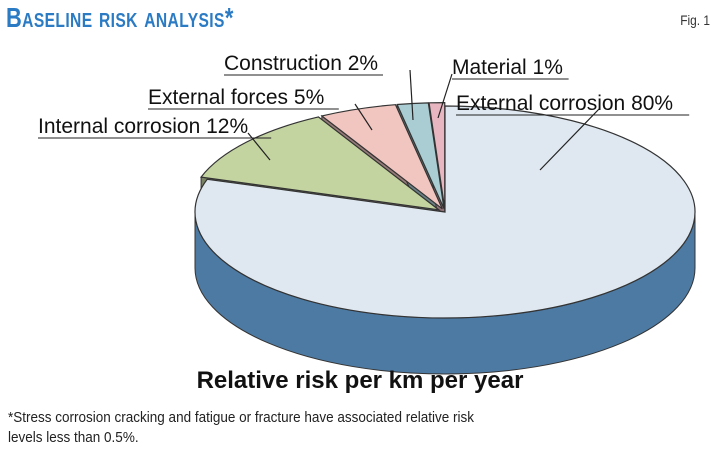  What do you see at coordinates (320, 163) in the screenshot?
I see `pie-slice-internal-corrosion` at bounding box center [320, 163].